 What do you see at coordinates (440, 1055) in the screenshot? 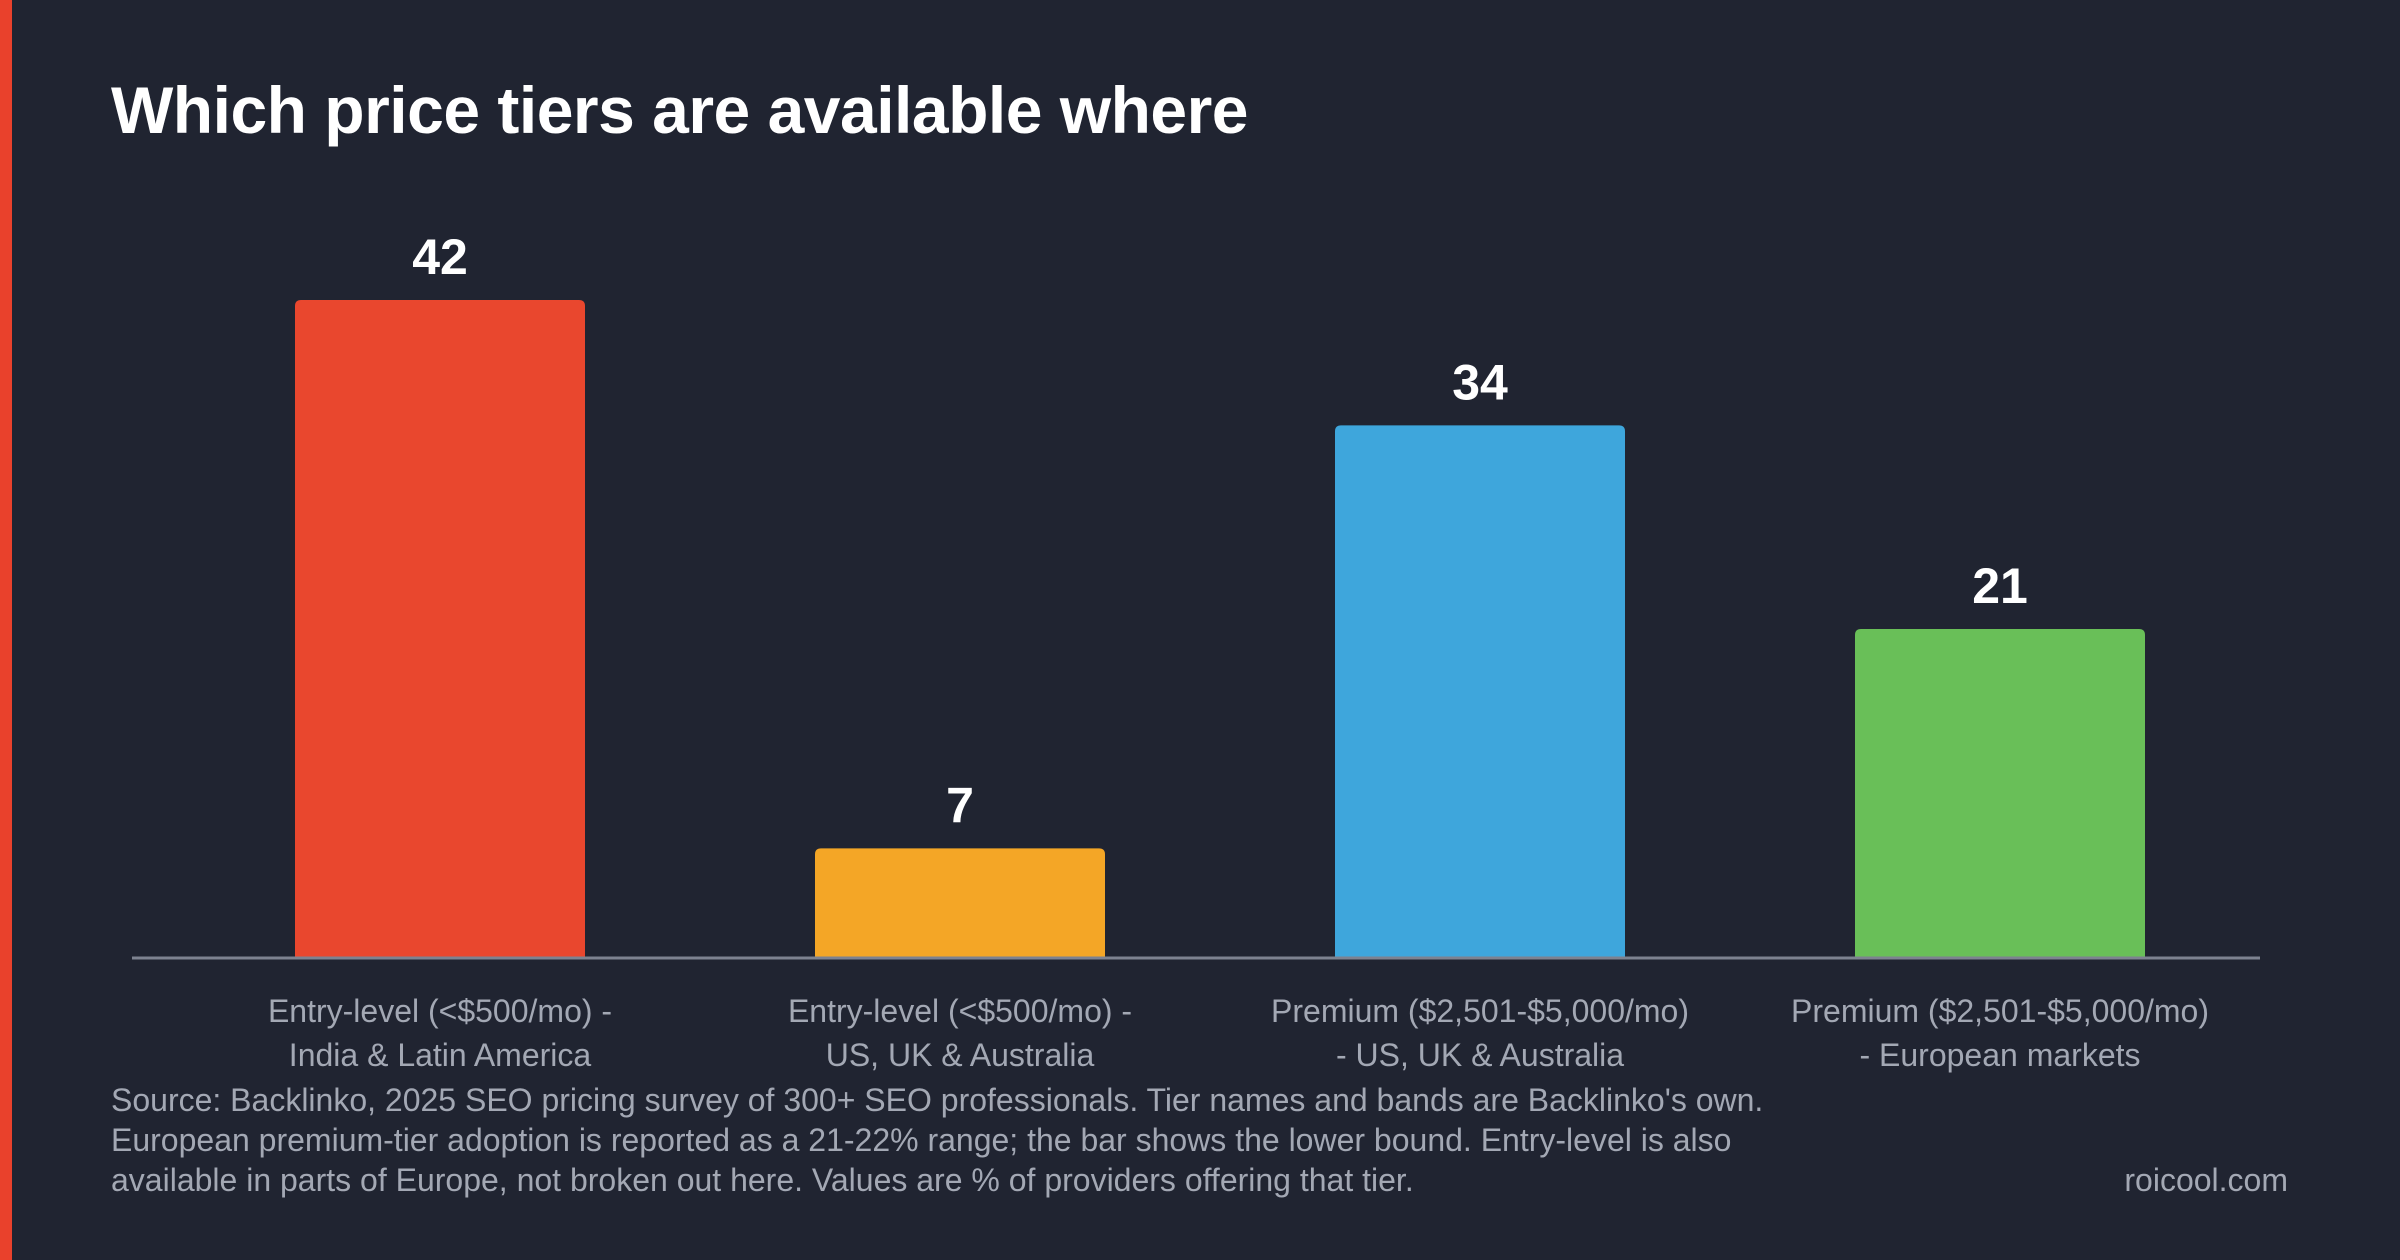
I see `category-label: India & Latin America` at bounding box center [440, 1055].